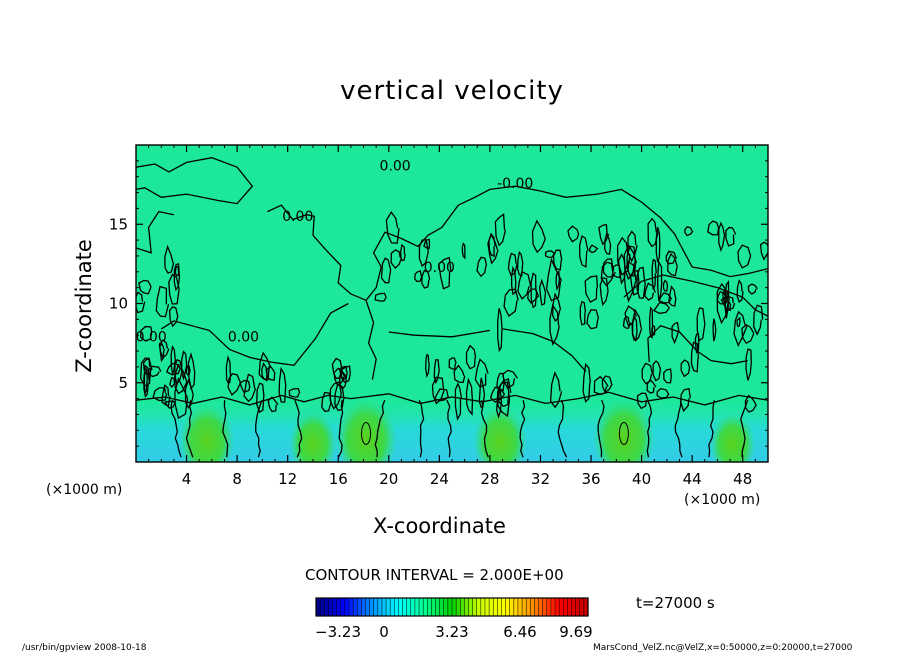 Image resolution: width=904 pixels, height=654 pixels. I want to click on contour-interval-label: CONTOUR INTERVAL = 2.000E+00, so click(434, 575).